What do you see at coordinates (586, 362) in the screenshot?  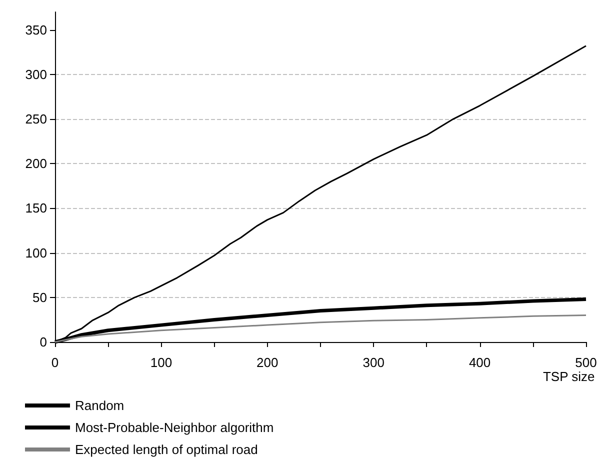 I see `x-tick-label: 500` at bounding box center [586, 362].